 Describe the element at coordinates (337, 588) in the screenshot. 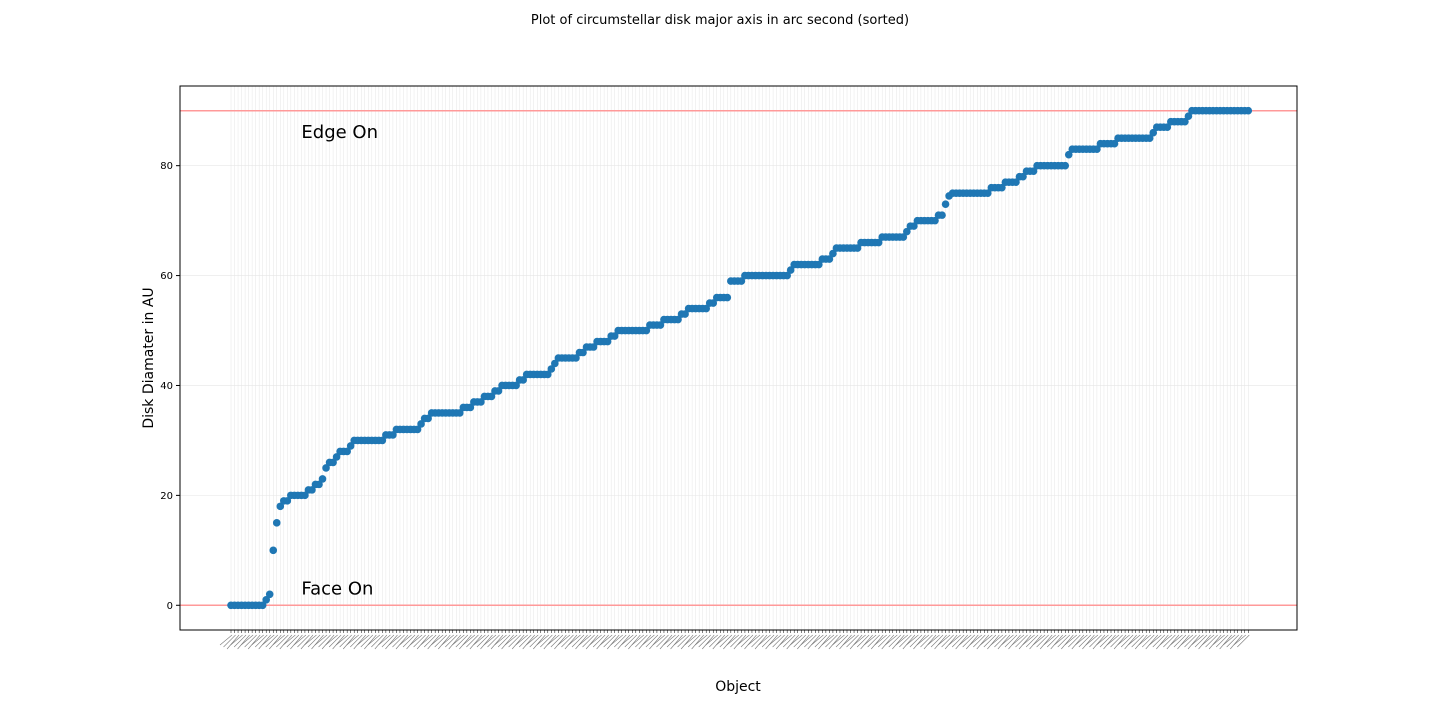

I see `annotation-text: Face On` at that location.